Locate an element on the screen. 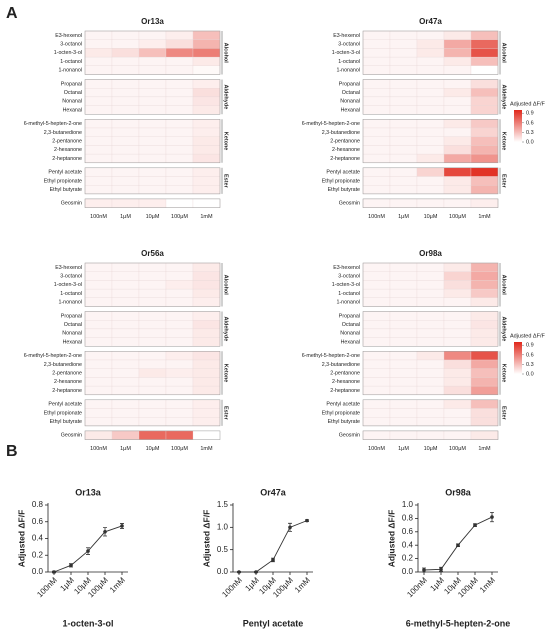 Image resolution: width=550 pixels, height=635 pixels. chart-title: Or98a is located at coordinates (458, 492).